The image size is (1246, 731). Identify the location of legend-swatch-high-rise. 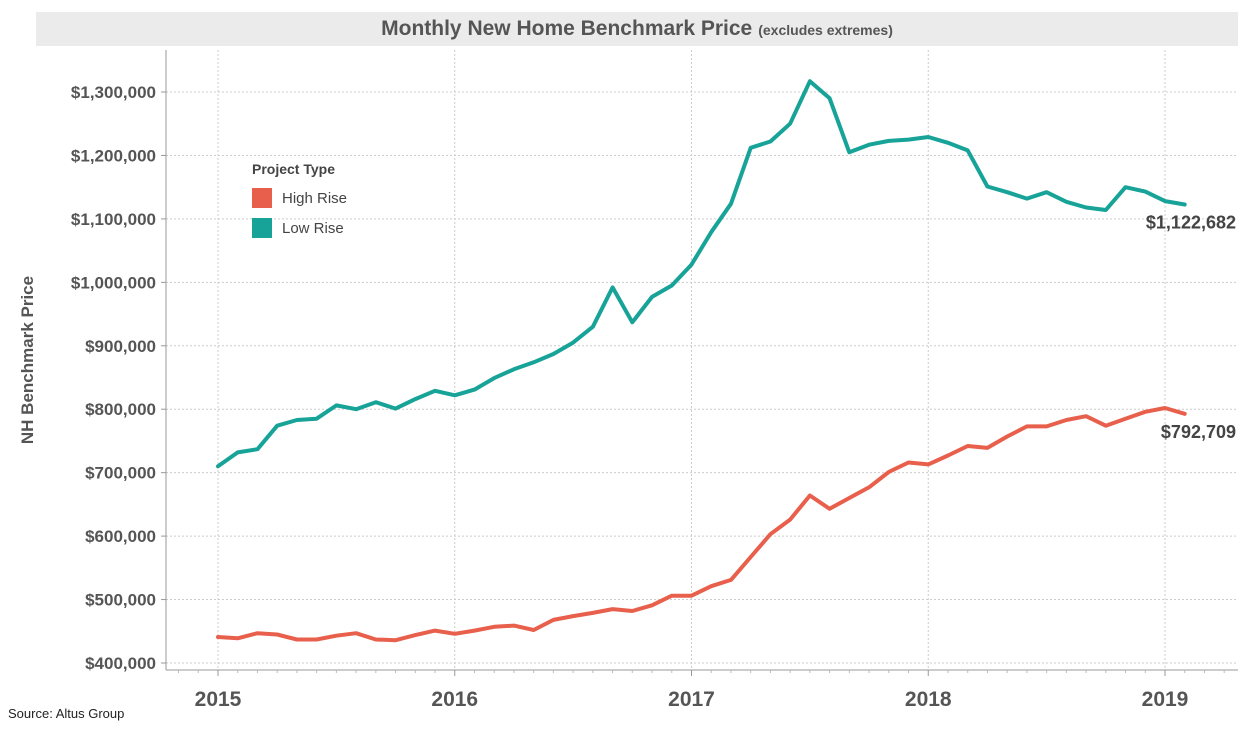
(262, 198).